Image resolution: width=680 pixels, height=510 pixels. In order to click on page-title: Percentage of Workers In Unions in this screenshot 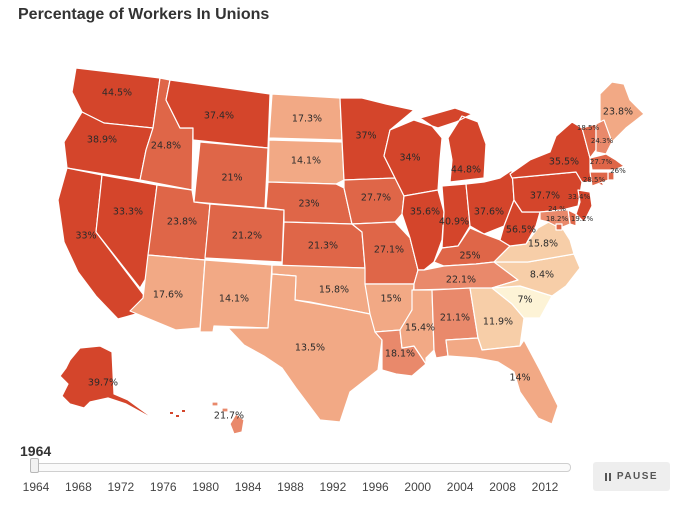, I will do `click(144, 14)`.